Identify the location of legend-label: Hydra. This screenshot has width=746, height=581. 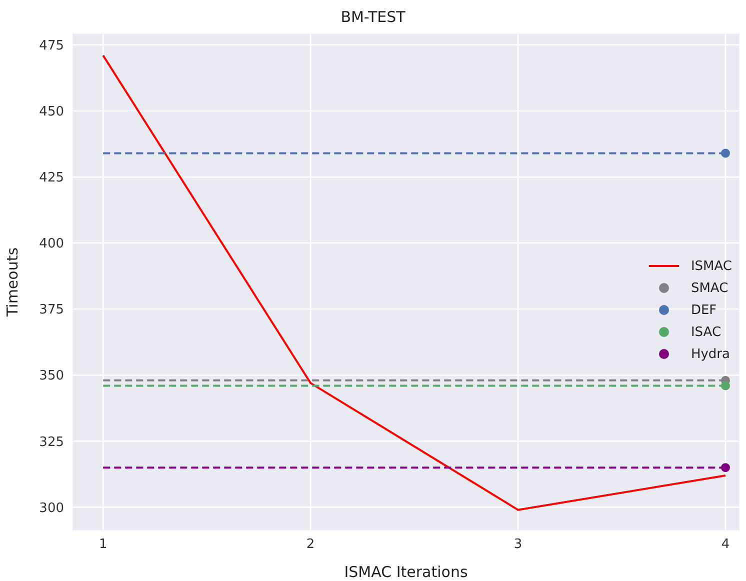
(710, 354).